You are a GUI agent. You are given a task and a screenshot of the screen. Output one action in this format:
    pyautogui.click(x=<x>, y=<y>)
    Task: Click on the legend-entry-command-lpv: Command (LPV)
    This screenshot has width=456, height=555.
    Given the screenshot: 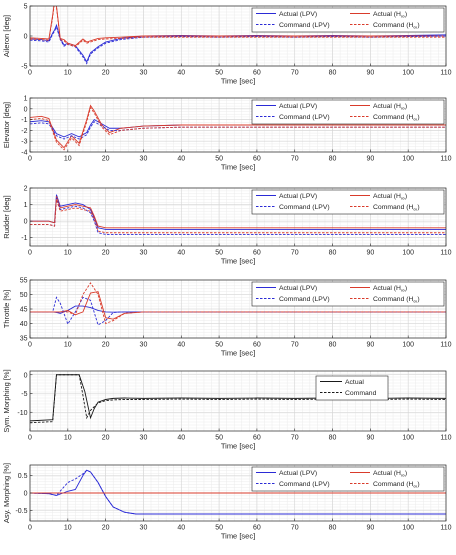 What is the action you would take?
    pyautogui.click(x=304, y=207)
    